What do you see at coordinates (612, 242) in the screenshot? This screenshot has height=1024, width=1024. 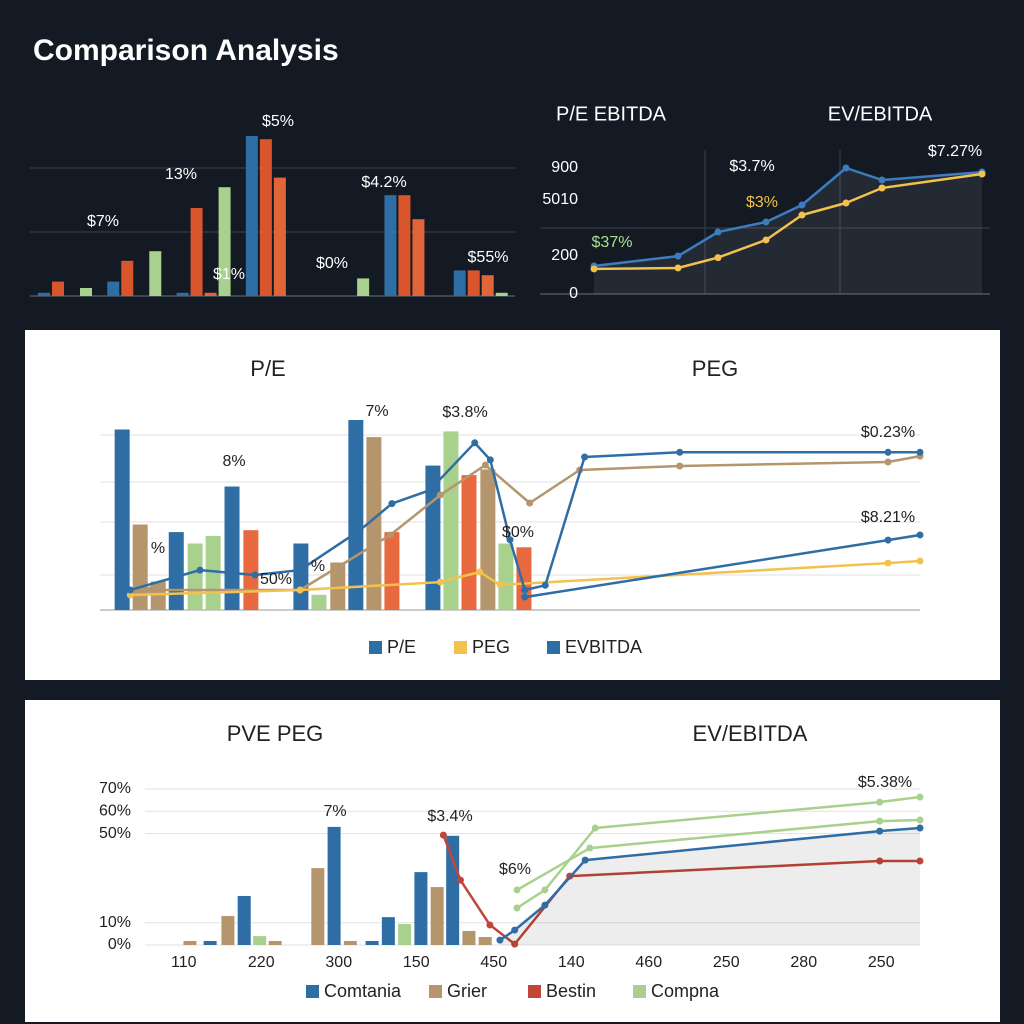 I see `annotation: $37%` at bounding box center [612, 242].